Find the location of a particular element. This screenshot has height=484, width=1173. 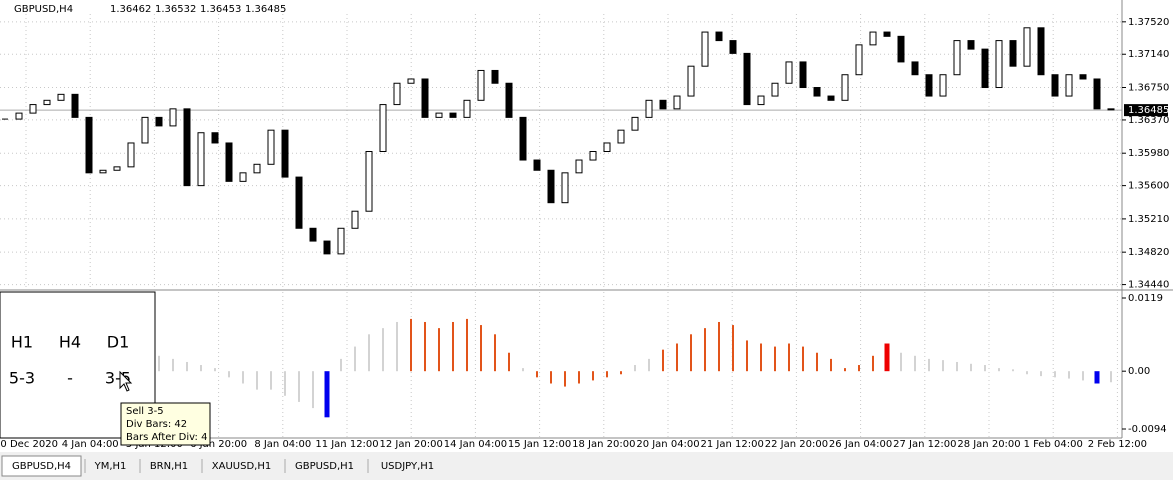

price-tick-label: 1.35210 is located at coordinates (1148, 219).